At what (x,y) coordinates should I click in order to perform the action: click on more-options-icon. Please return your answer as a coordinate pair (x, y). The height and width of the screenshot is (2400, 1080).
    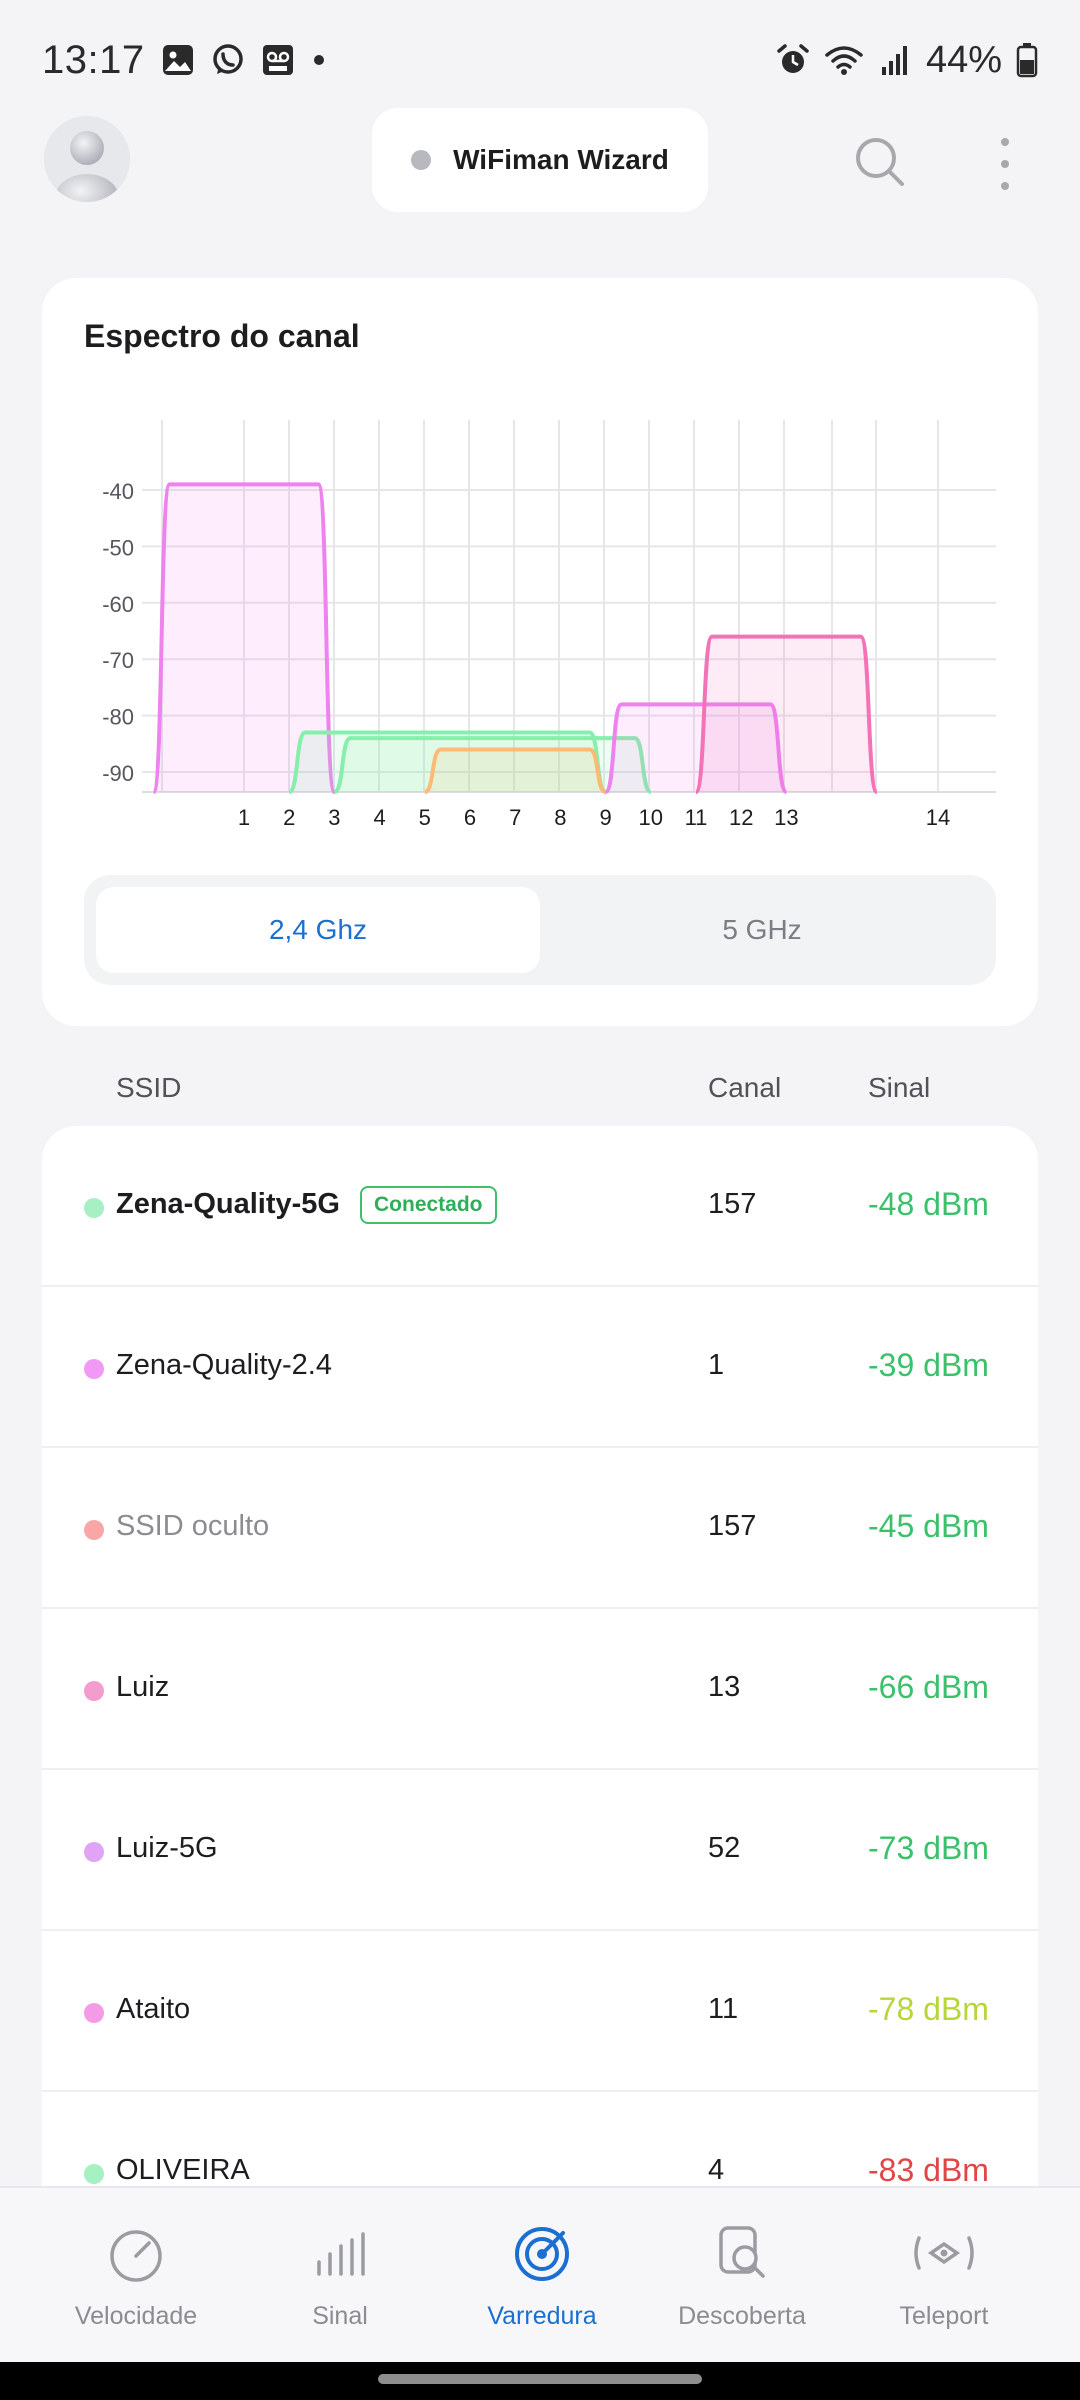
    Looking at the image, I should click on (1005, 164).